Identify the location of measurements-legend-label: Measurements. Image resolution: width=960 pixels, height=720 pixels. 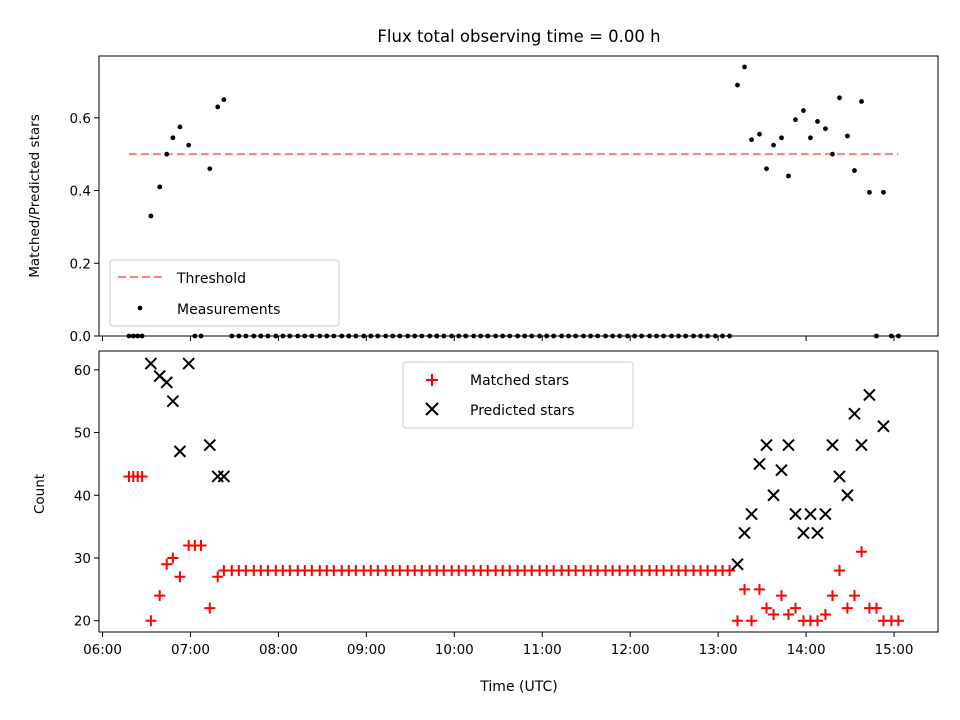
(228, 310).